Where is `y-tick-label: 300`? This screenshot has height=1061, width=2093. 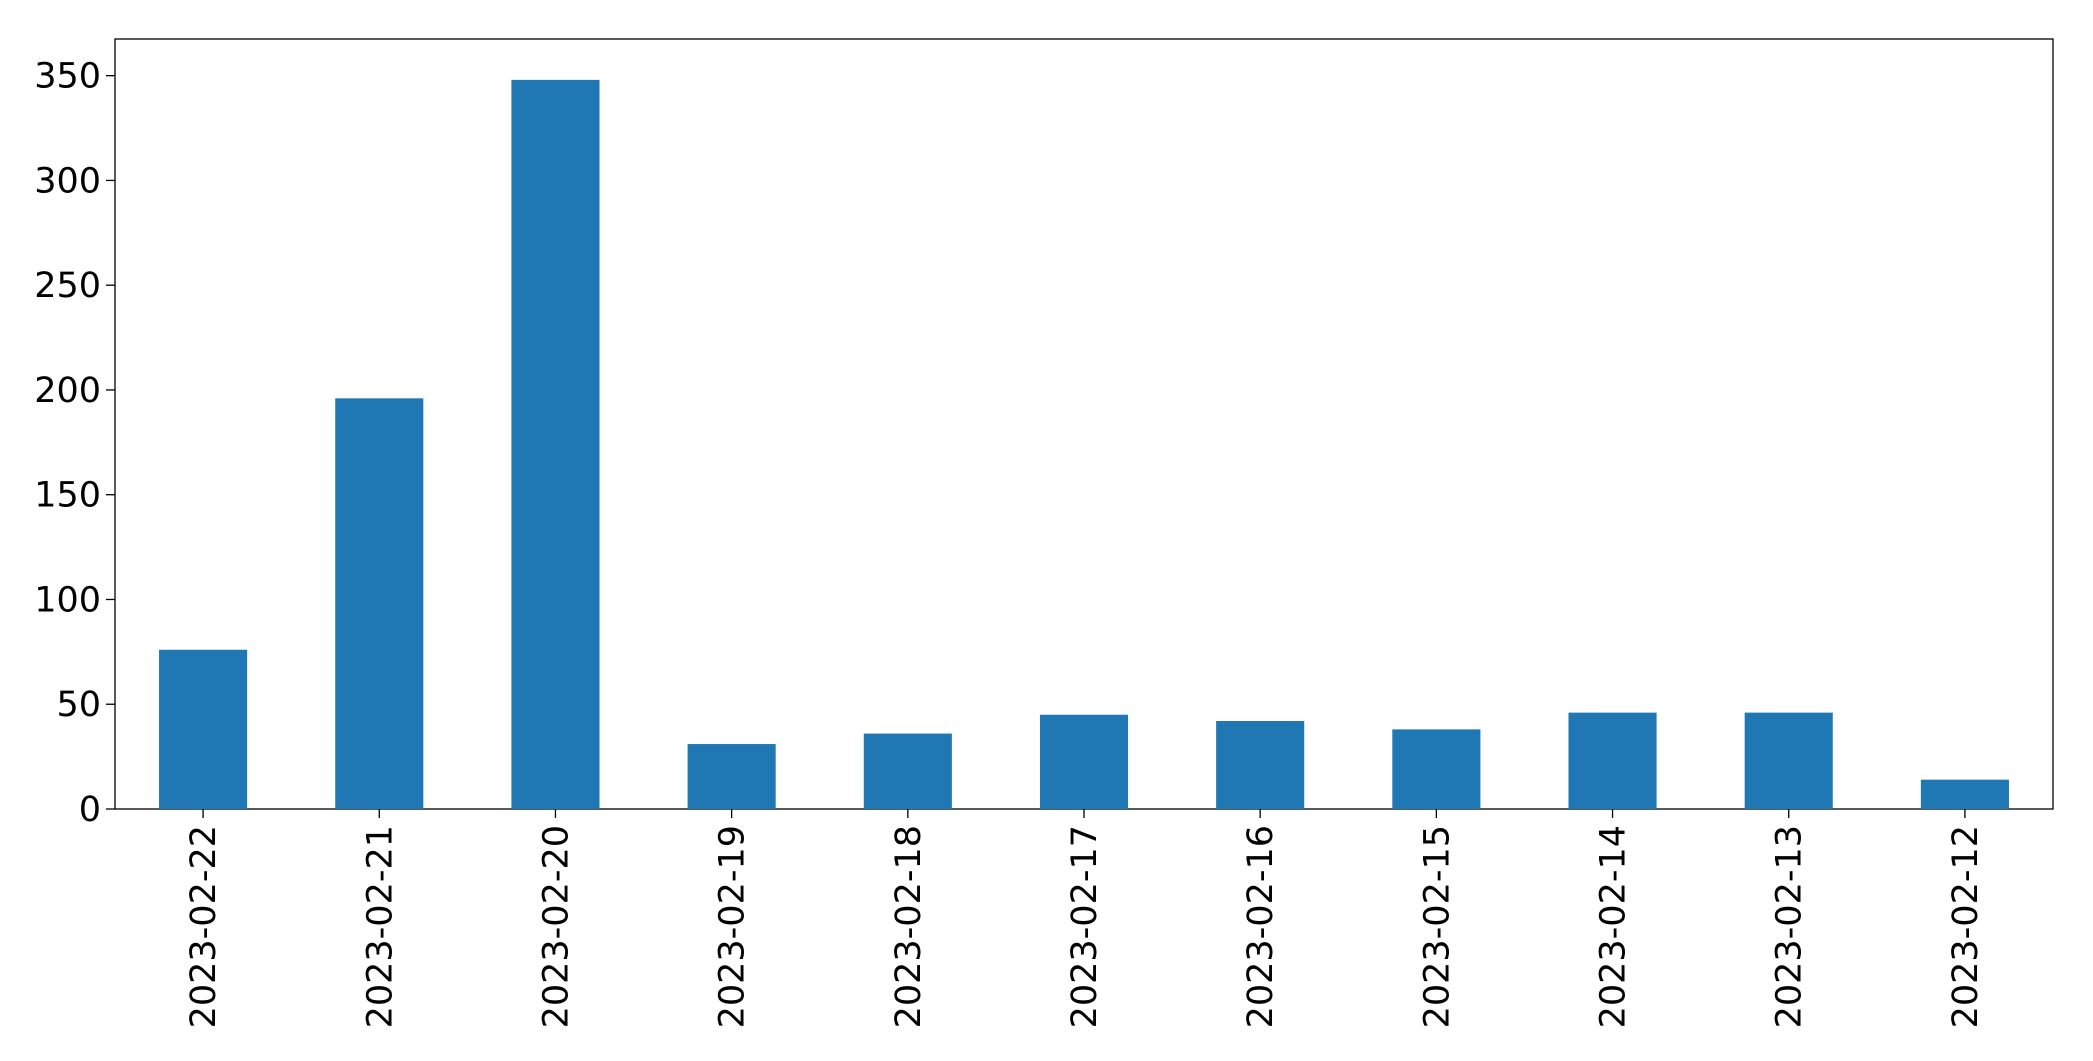
y-tick-label: 300 is located at coordinates (67, 181).